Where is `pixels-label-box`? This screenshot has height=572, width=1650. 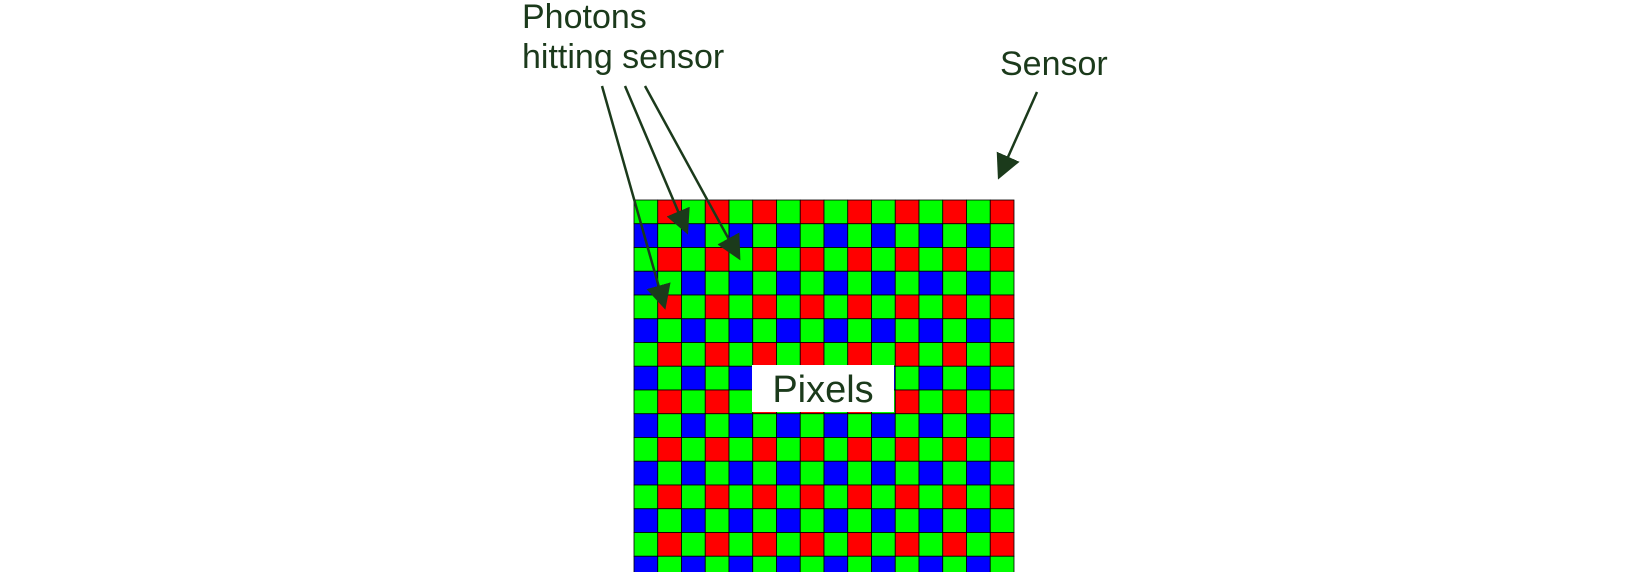
pixels-label-box is located at coordinates (823, 388).